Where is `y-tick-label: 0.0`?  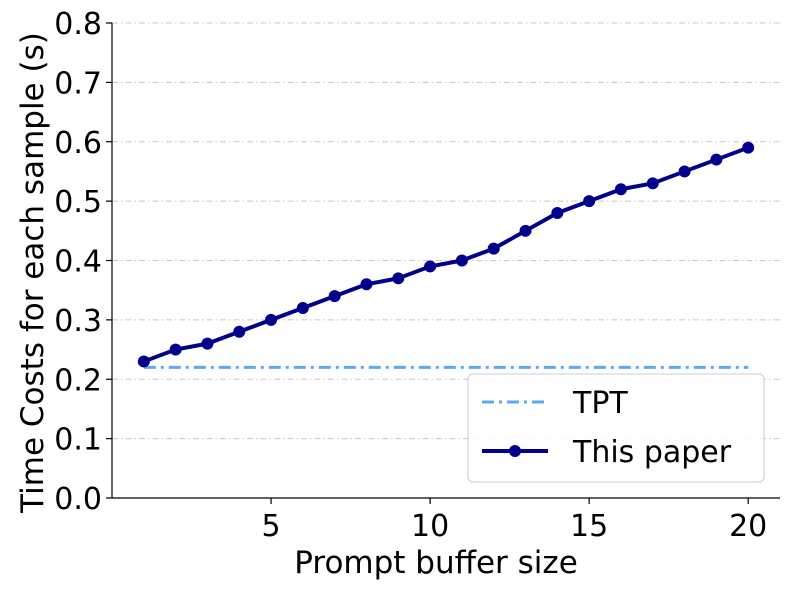
y-tick-label: 0.0 is located at coordinates (78, 499).